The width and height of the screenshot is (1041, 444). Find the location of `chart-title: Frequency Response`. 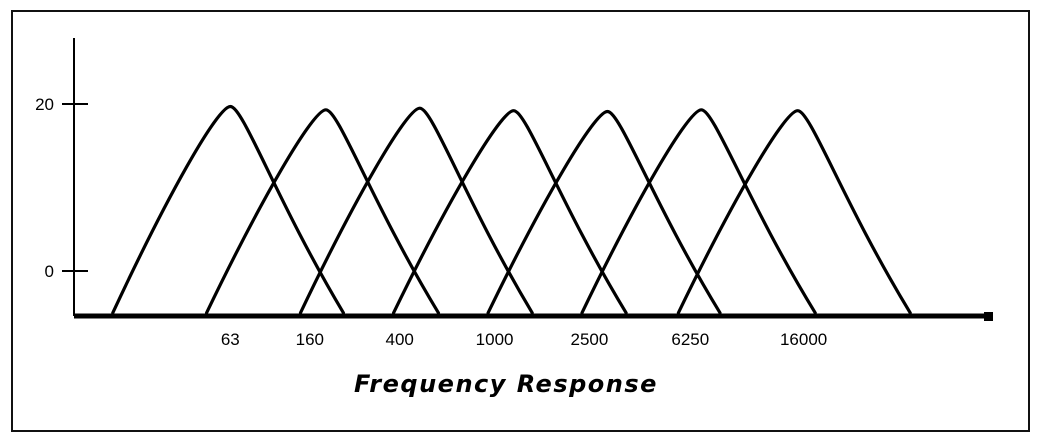

chart-title: Frequency Response is located at coordinates (506, 384).